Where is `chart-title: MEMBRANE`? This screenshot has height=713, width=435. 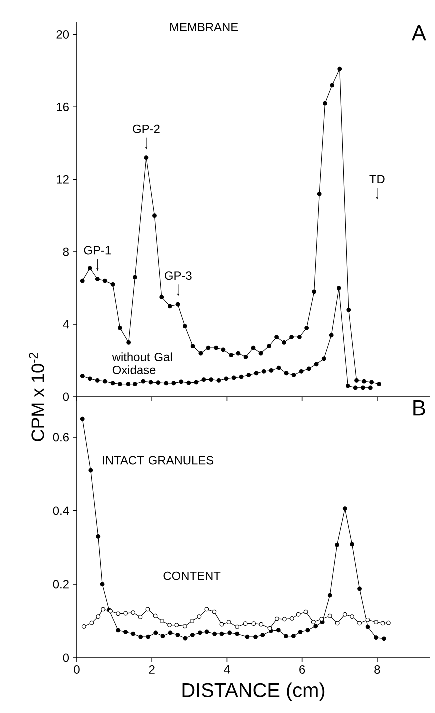 chart-title: MEMBRANE is located at coordinates (204, 27).